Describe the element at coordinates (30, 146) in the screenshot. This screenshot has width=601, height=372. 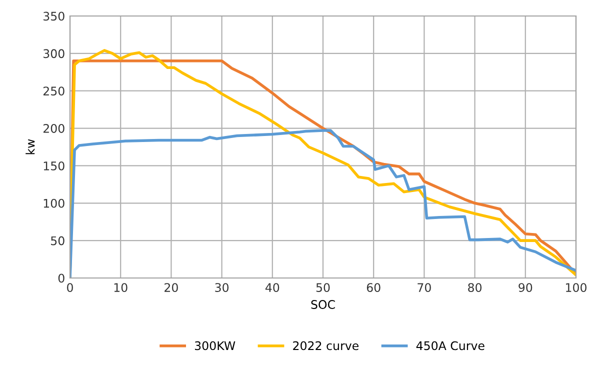
I see `y-axis-title: kw` at that location.